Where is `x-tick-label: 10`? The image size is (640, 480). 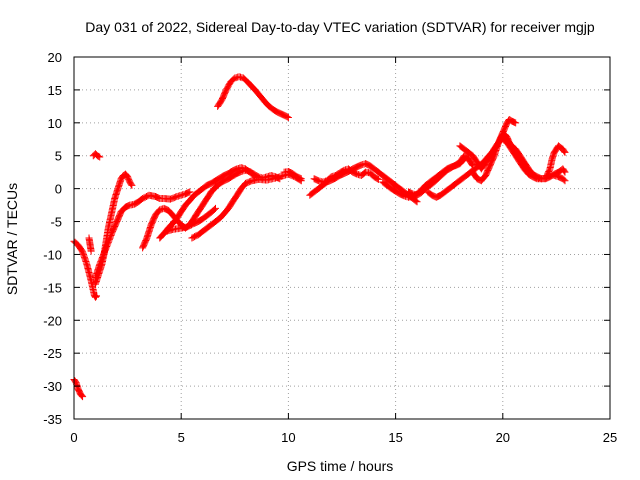 x-tick-label: 10 is located at coordinates (288, 437).